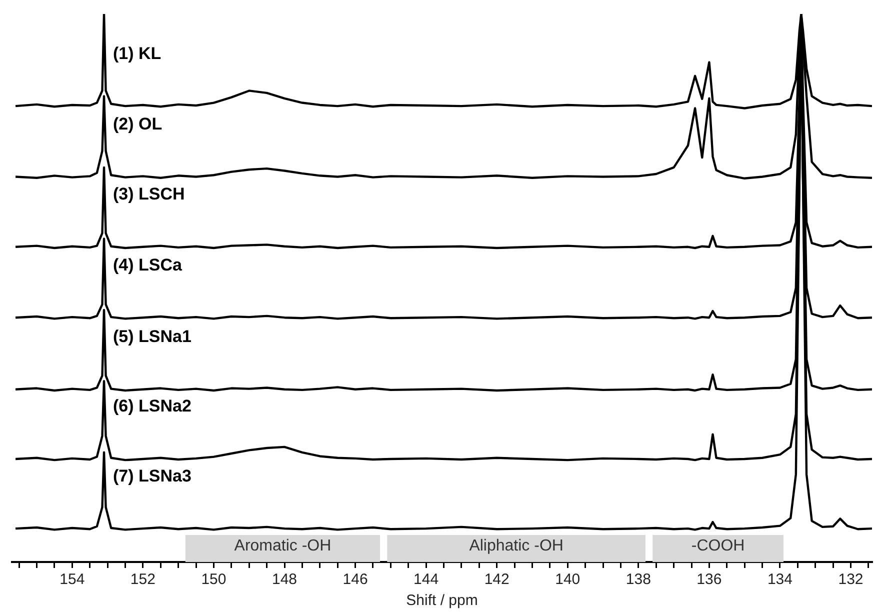 This screenshot has height=614, width=874. I want to click on band-label: Aliphatic -OH, so click(516, 545).